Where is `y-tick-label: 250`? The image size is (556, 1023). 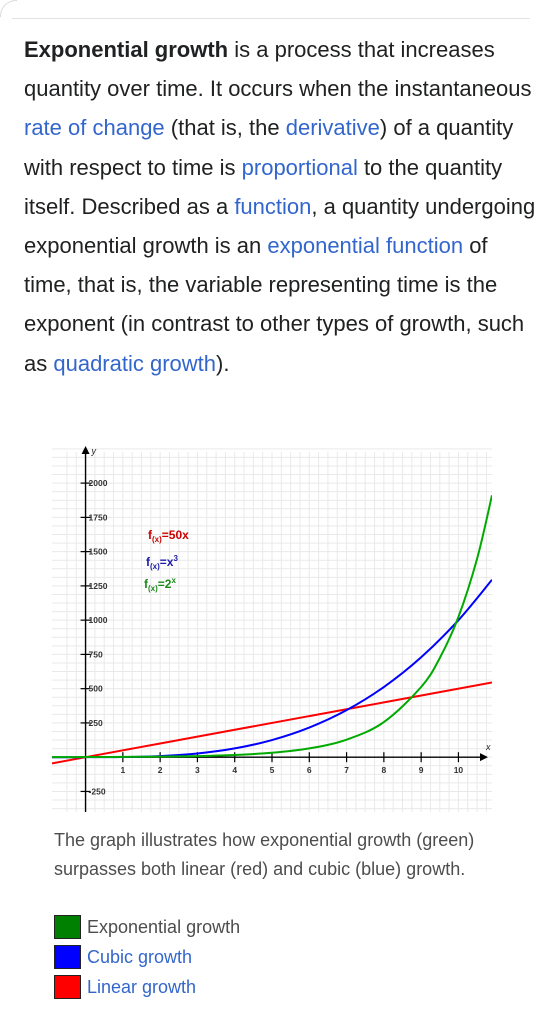
y-tick-label: 250 is located at coordinates (96, 723).